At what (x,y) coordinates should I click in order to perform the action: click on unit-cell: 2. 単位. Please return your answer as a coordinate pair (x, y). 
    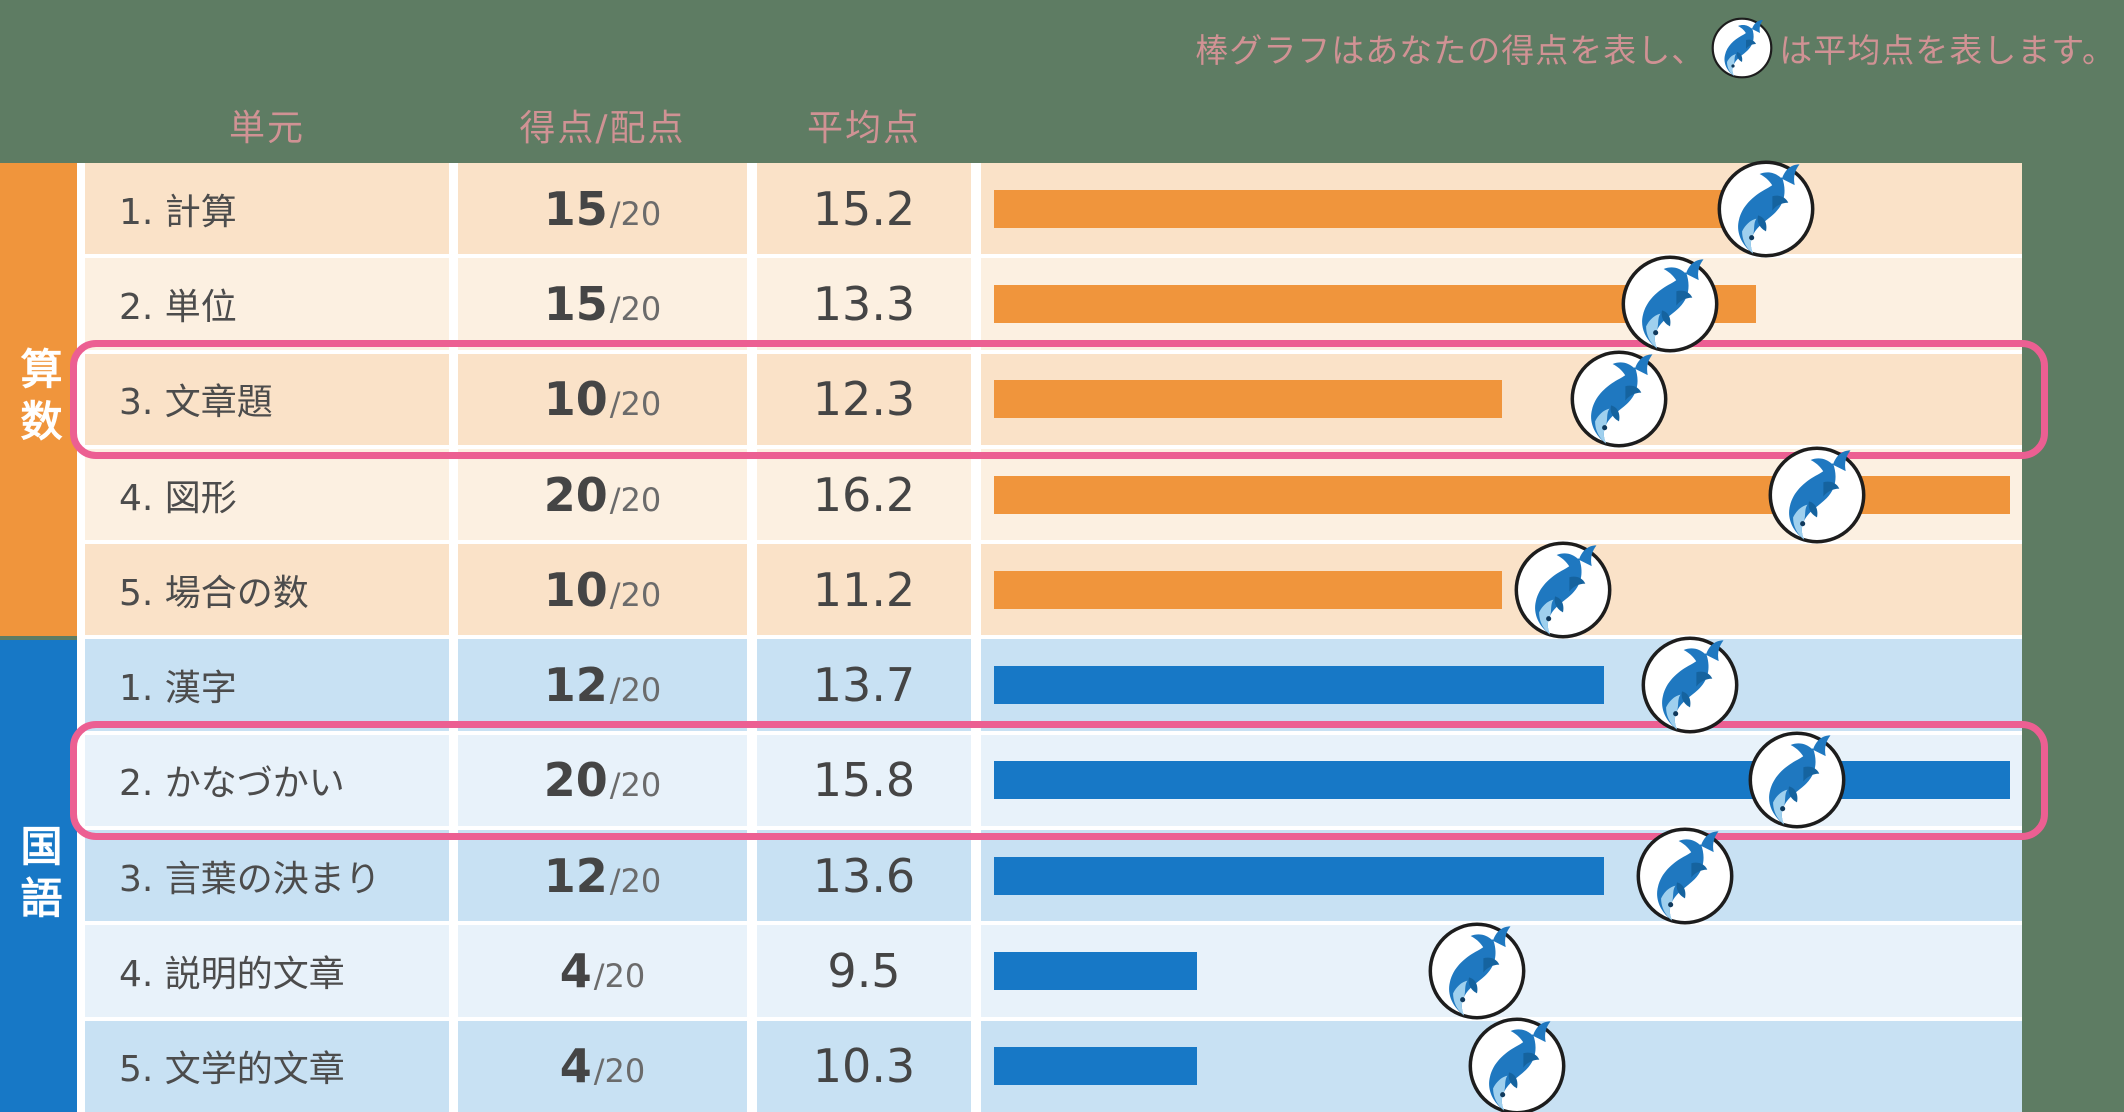
    Looking at the image, I should click on (267, 304).